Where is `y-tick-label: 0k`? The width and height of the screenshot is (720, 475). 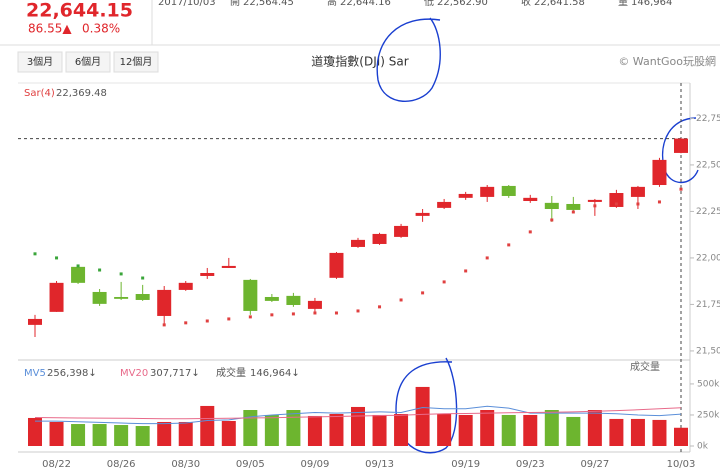
y-tick-label: 0k is located at coordinates (703, 447).